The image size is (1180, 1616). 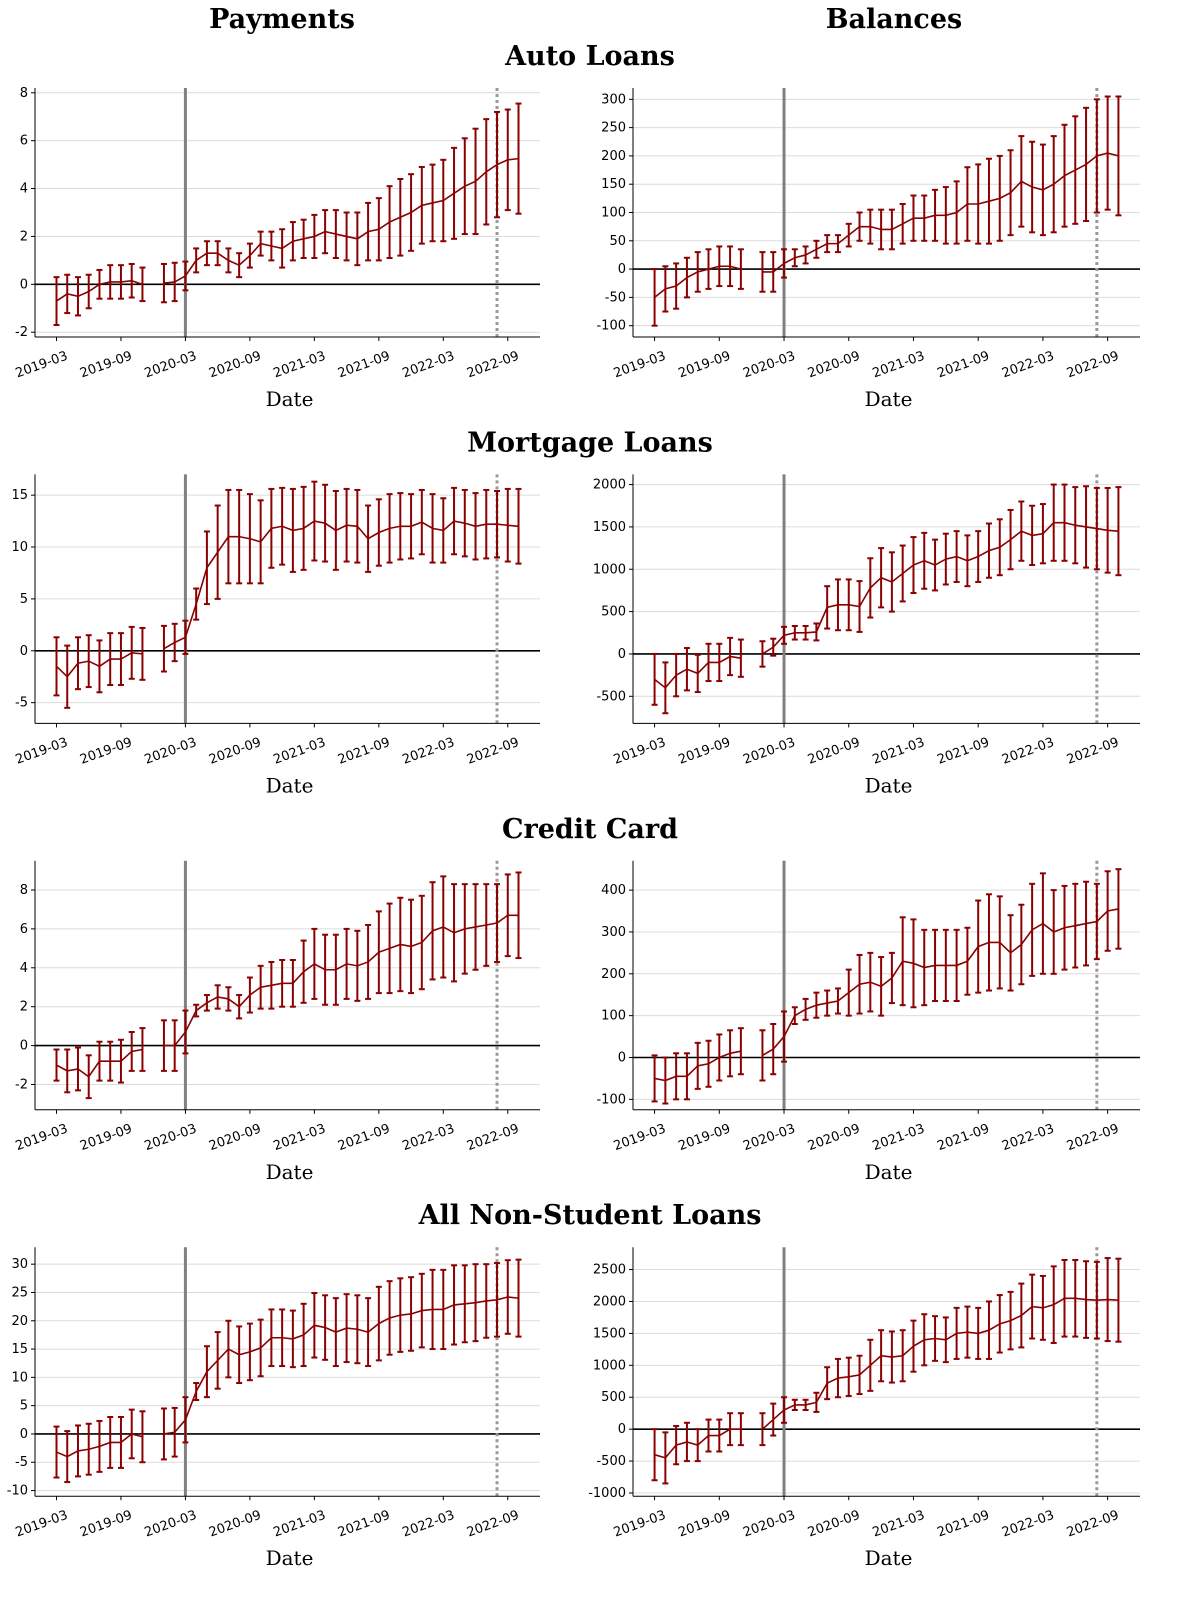 I want to click on y-tick-label: 5, so click(x=24, y=599).